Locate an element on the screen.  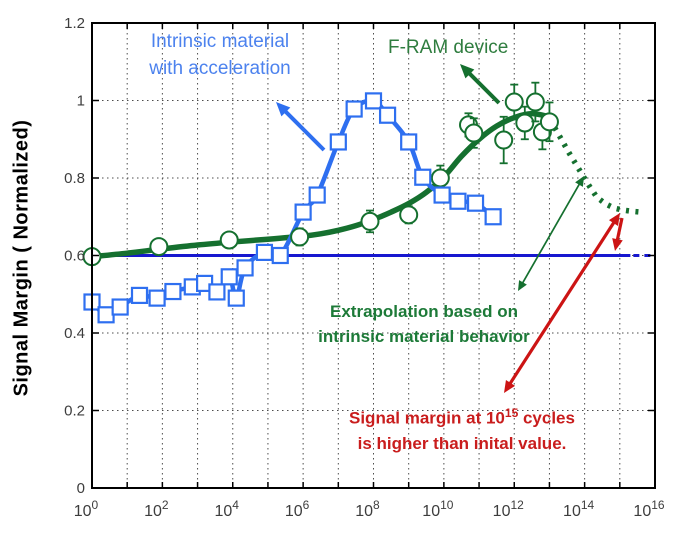
green-callout-arrow-head is located at coordinates (467, 71).